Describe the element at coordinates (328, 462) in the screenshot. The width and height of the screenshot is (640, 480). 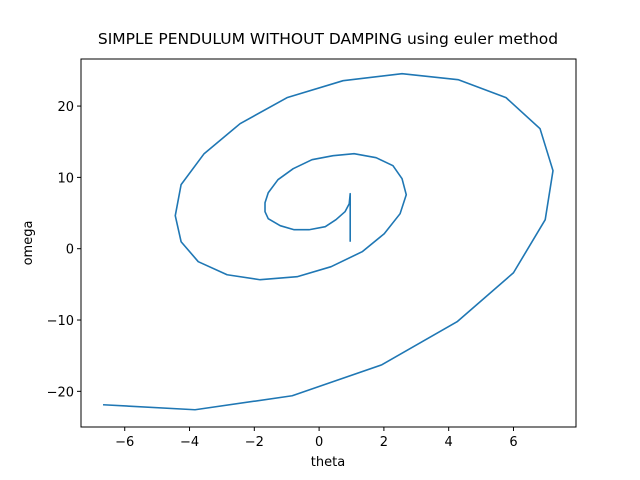
I see `x-axis-label: theta` at that location.